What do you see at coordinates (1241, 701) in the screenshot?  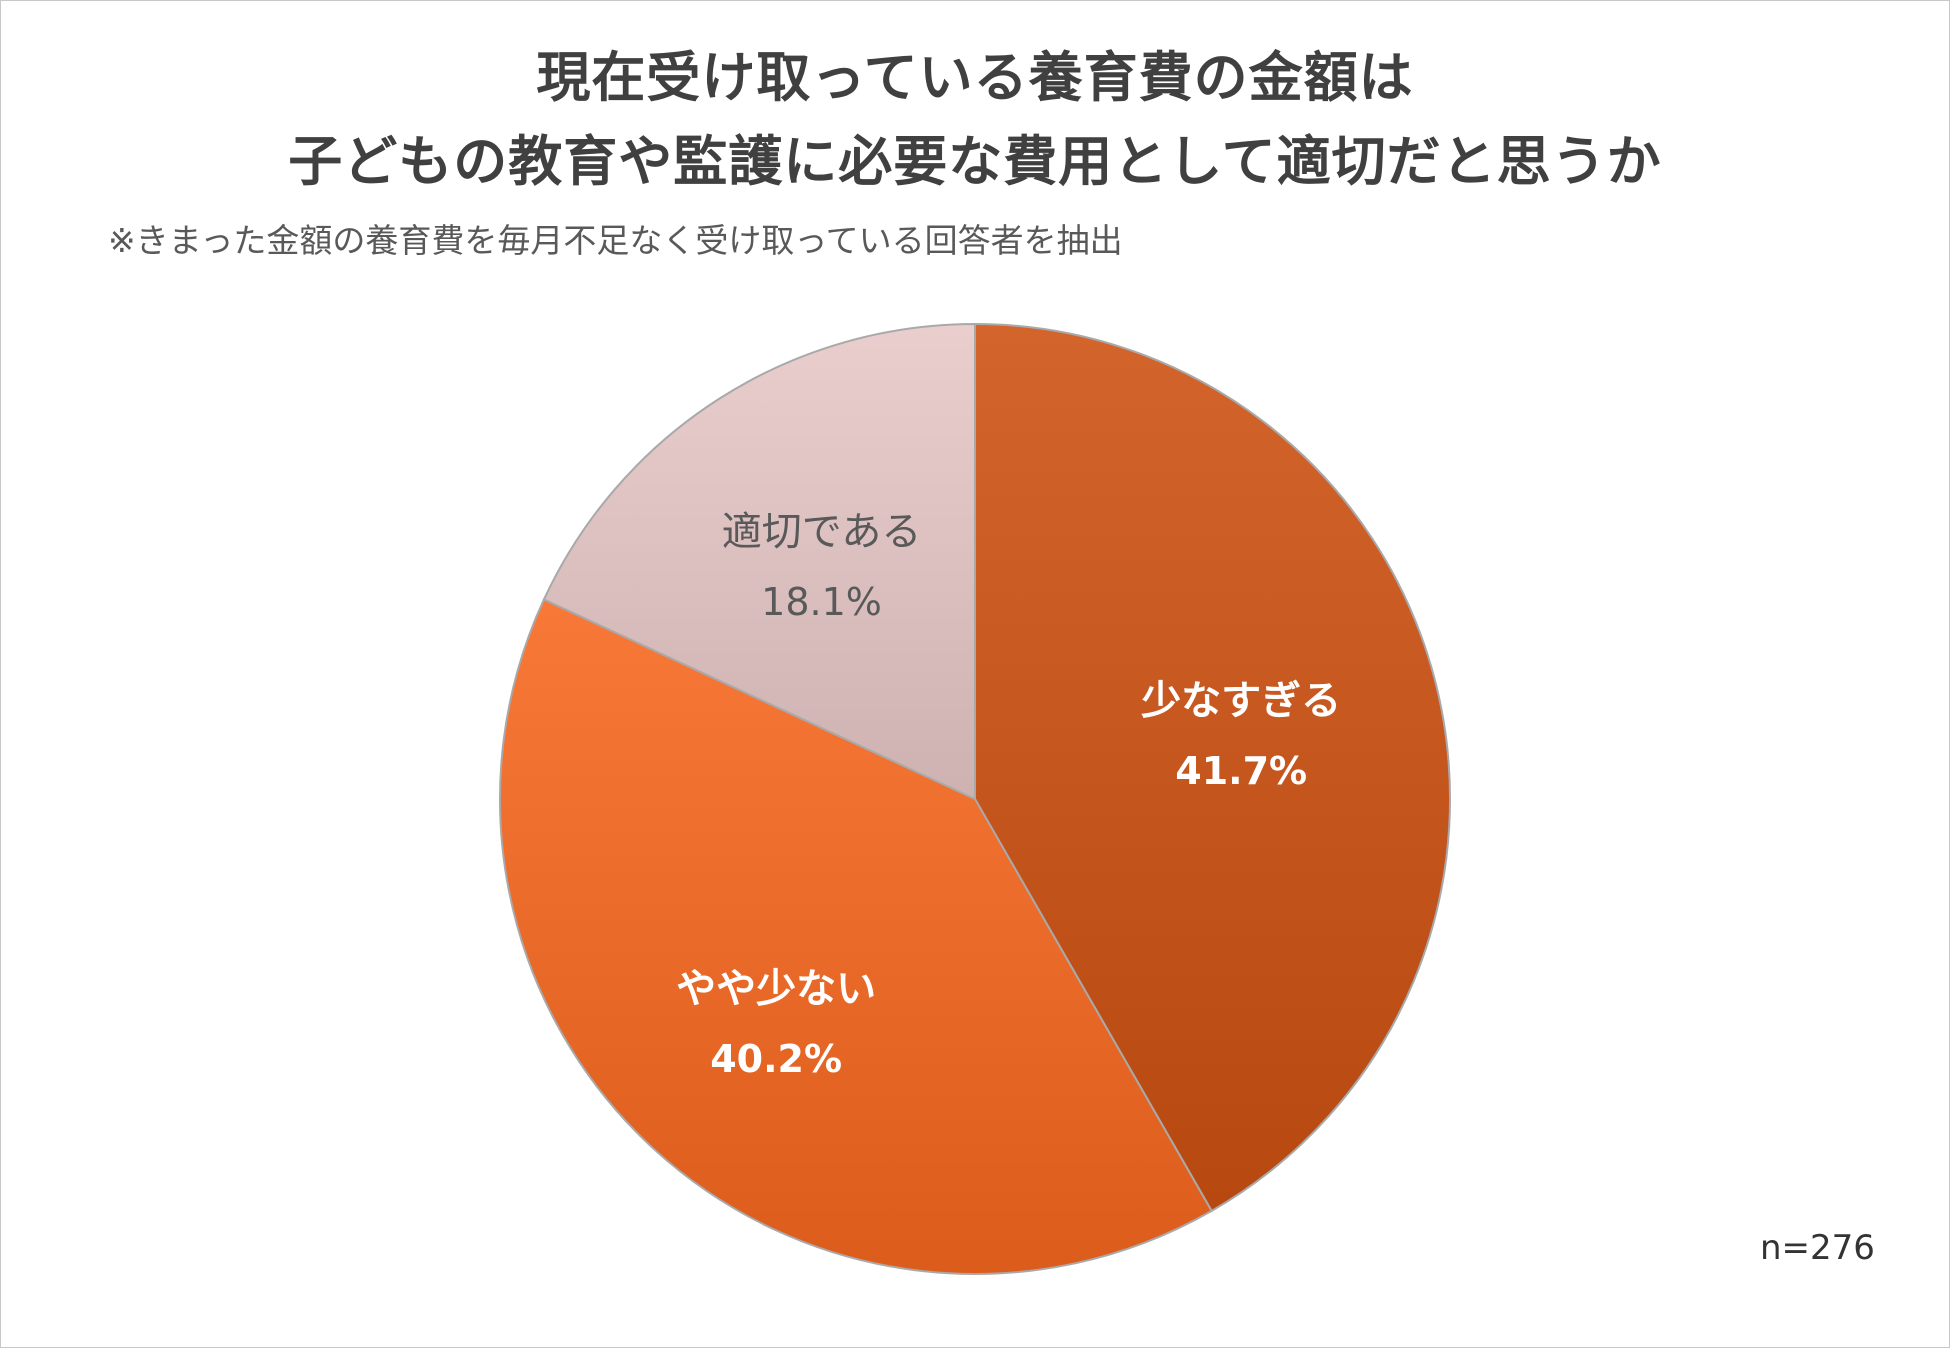 I see `slice-category-label: 少なすぎる` at bounding box center [1241, 701].